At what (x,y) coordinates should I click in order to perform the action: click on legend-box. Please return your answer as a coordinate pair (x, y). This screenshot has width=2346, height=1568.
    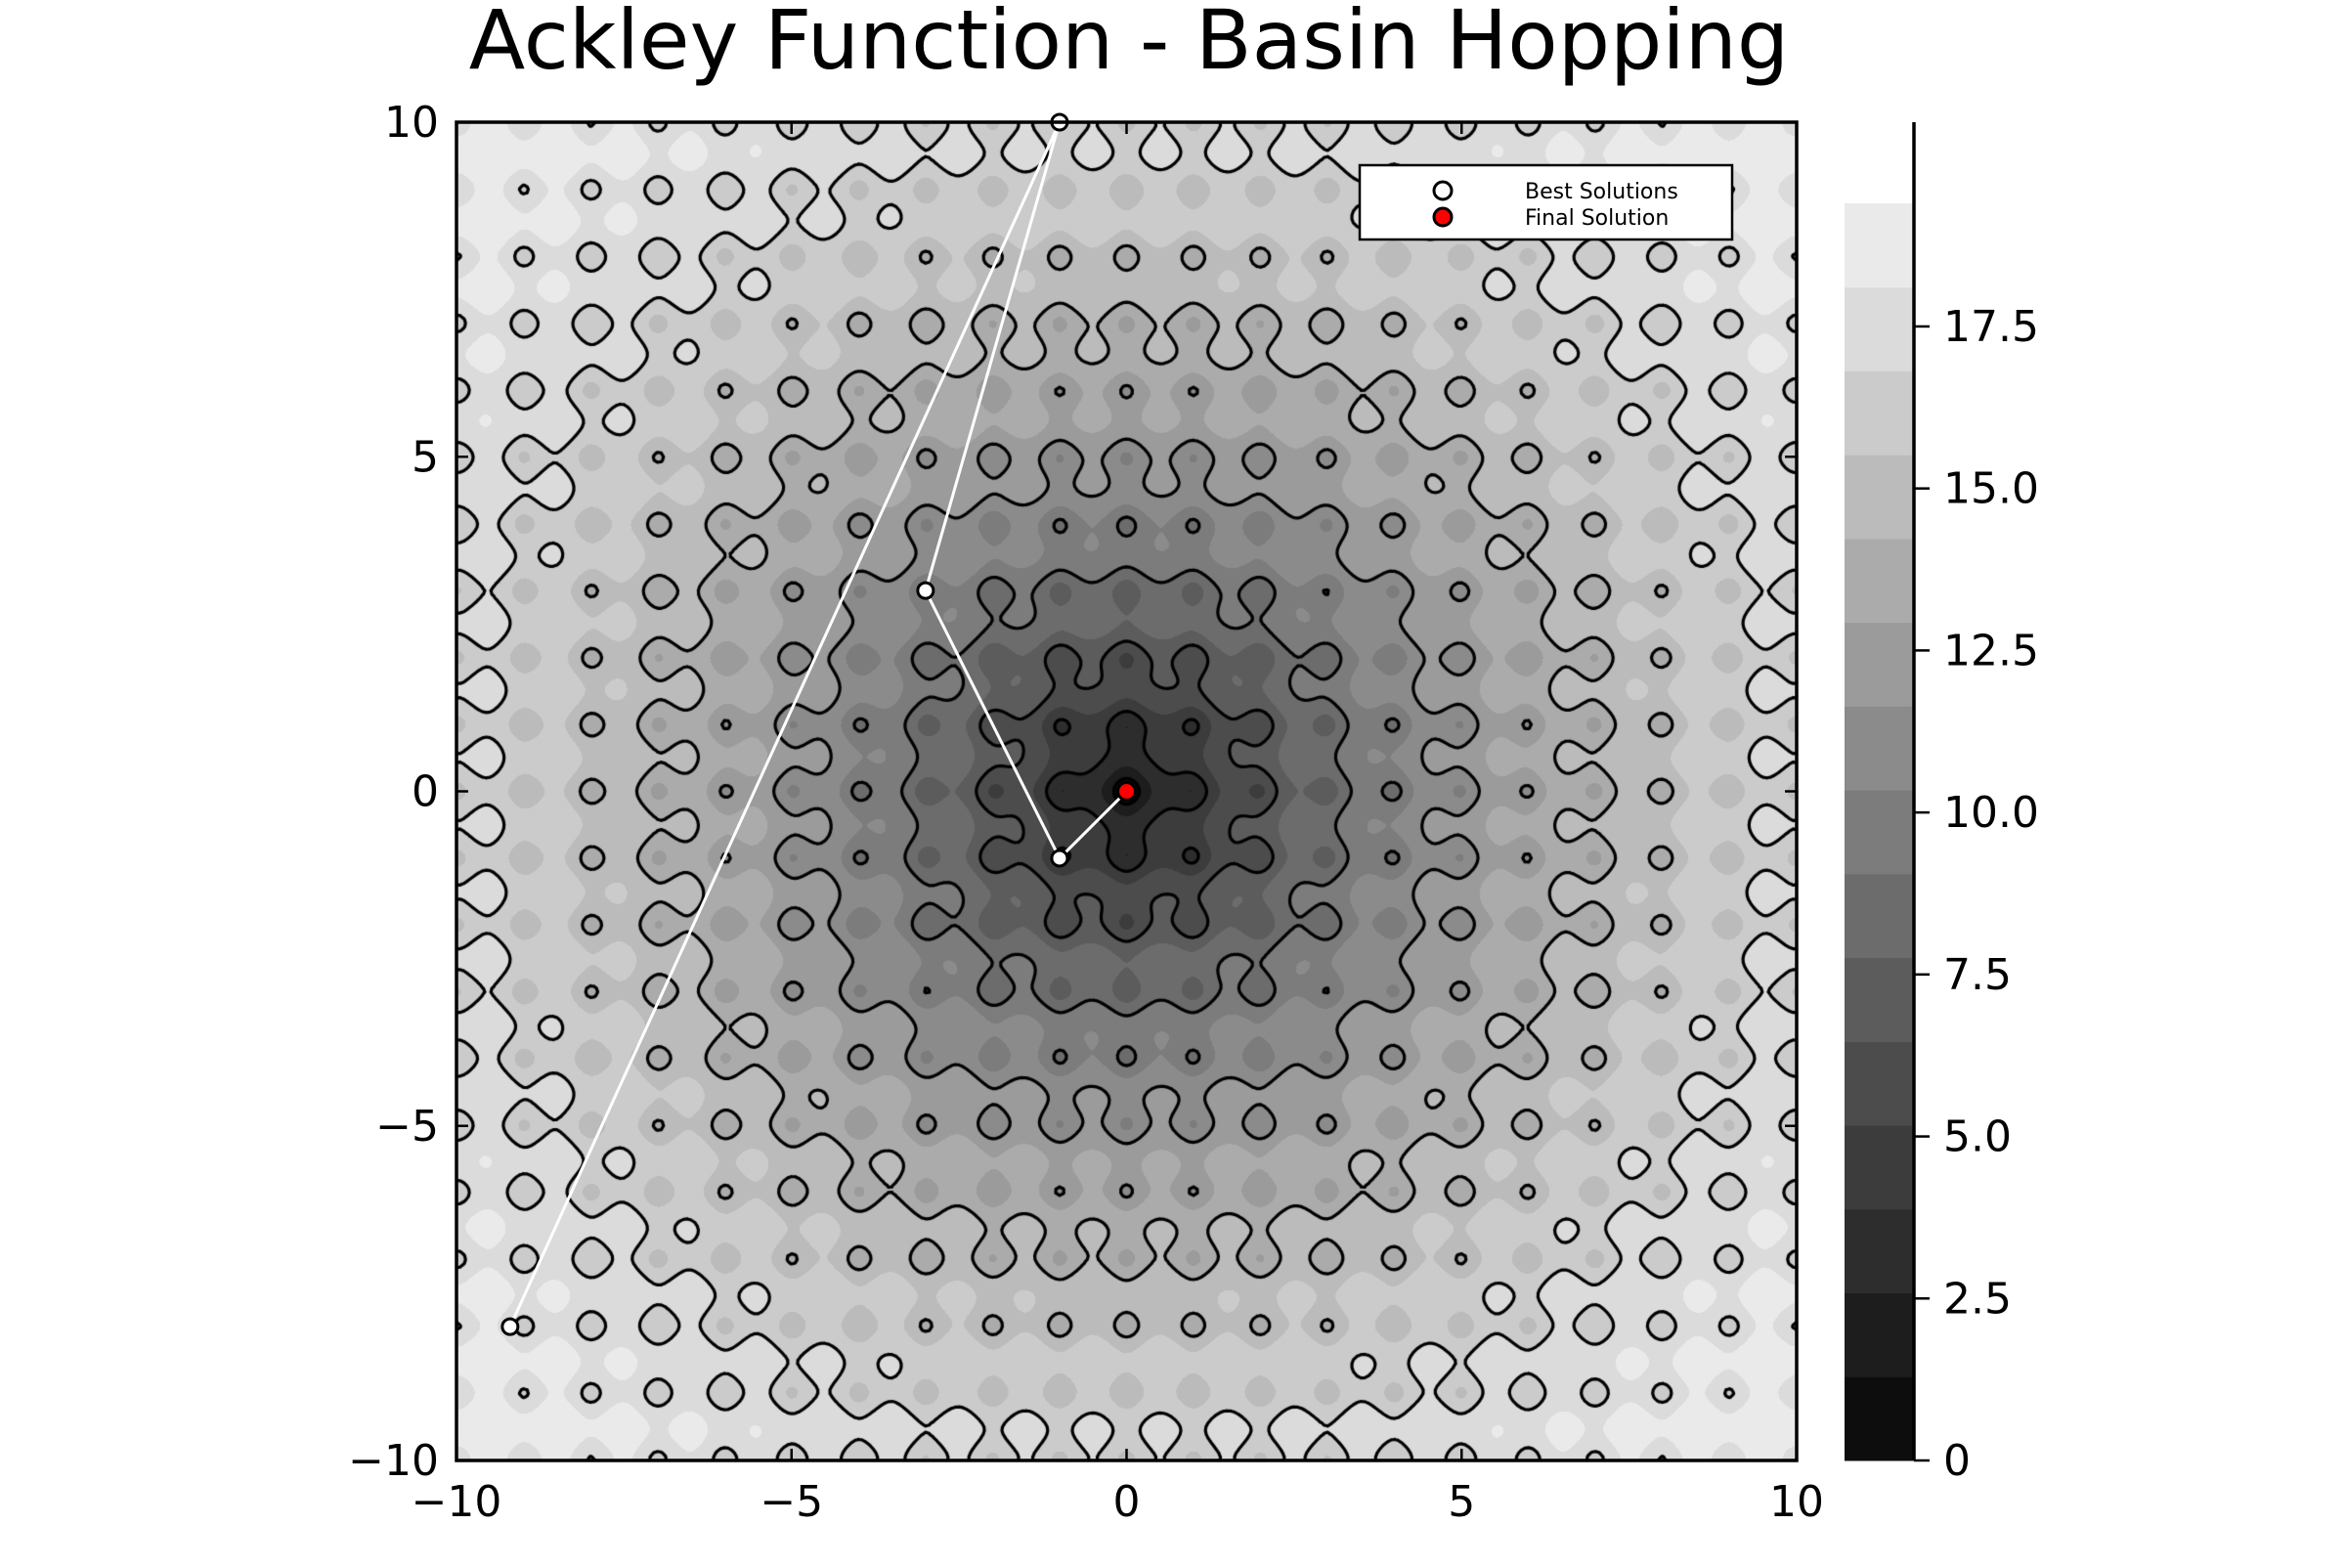
    Looking at the image, I should click on (1546, 202).